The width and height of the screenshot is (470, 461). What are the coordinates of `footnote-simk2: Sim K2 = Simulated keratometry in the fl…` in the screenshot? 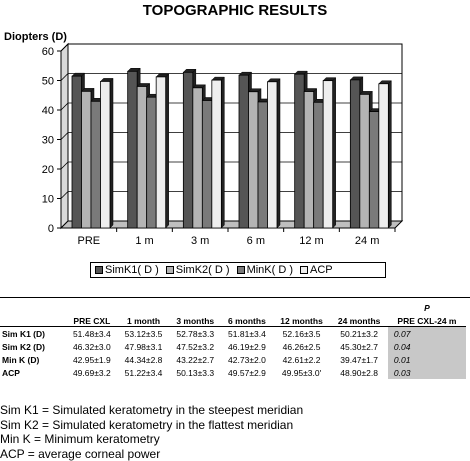 It's located at (147, 424).